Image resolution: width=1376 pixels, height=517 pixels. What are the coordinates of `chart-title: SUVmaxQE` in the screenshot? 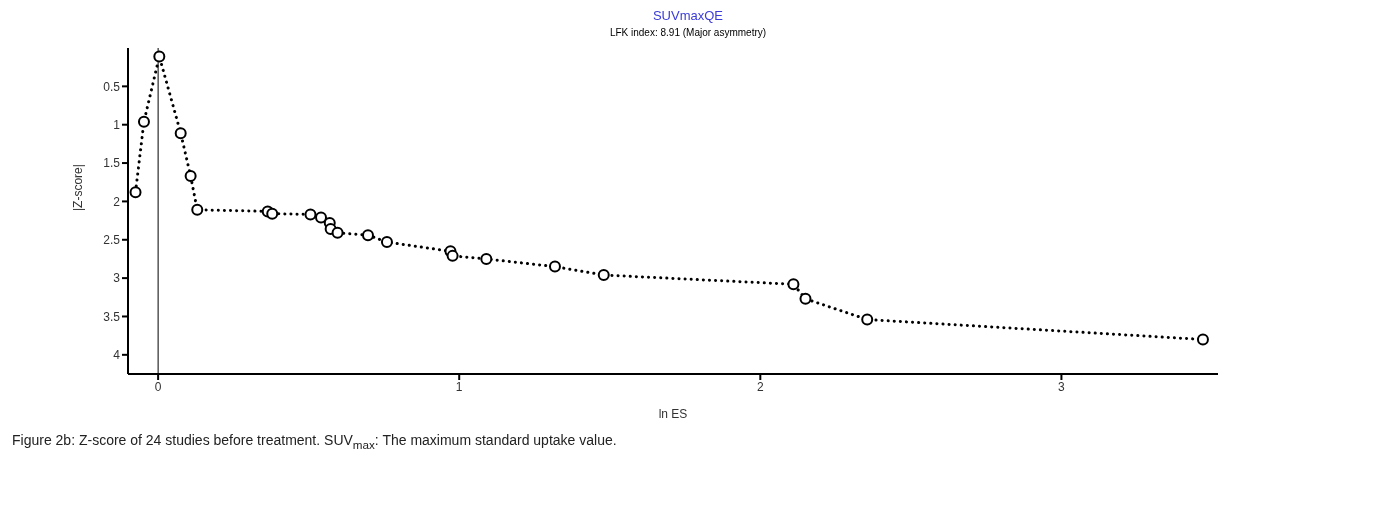 It's located at (688, 15).